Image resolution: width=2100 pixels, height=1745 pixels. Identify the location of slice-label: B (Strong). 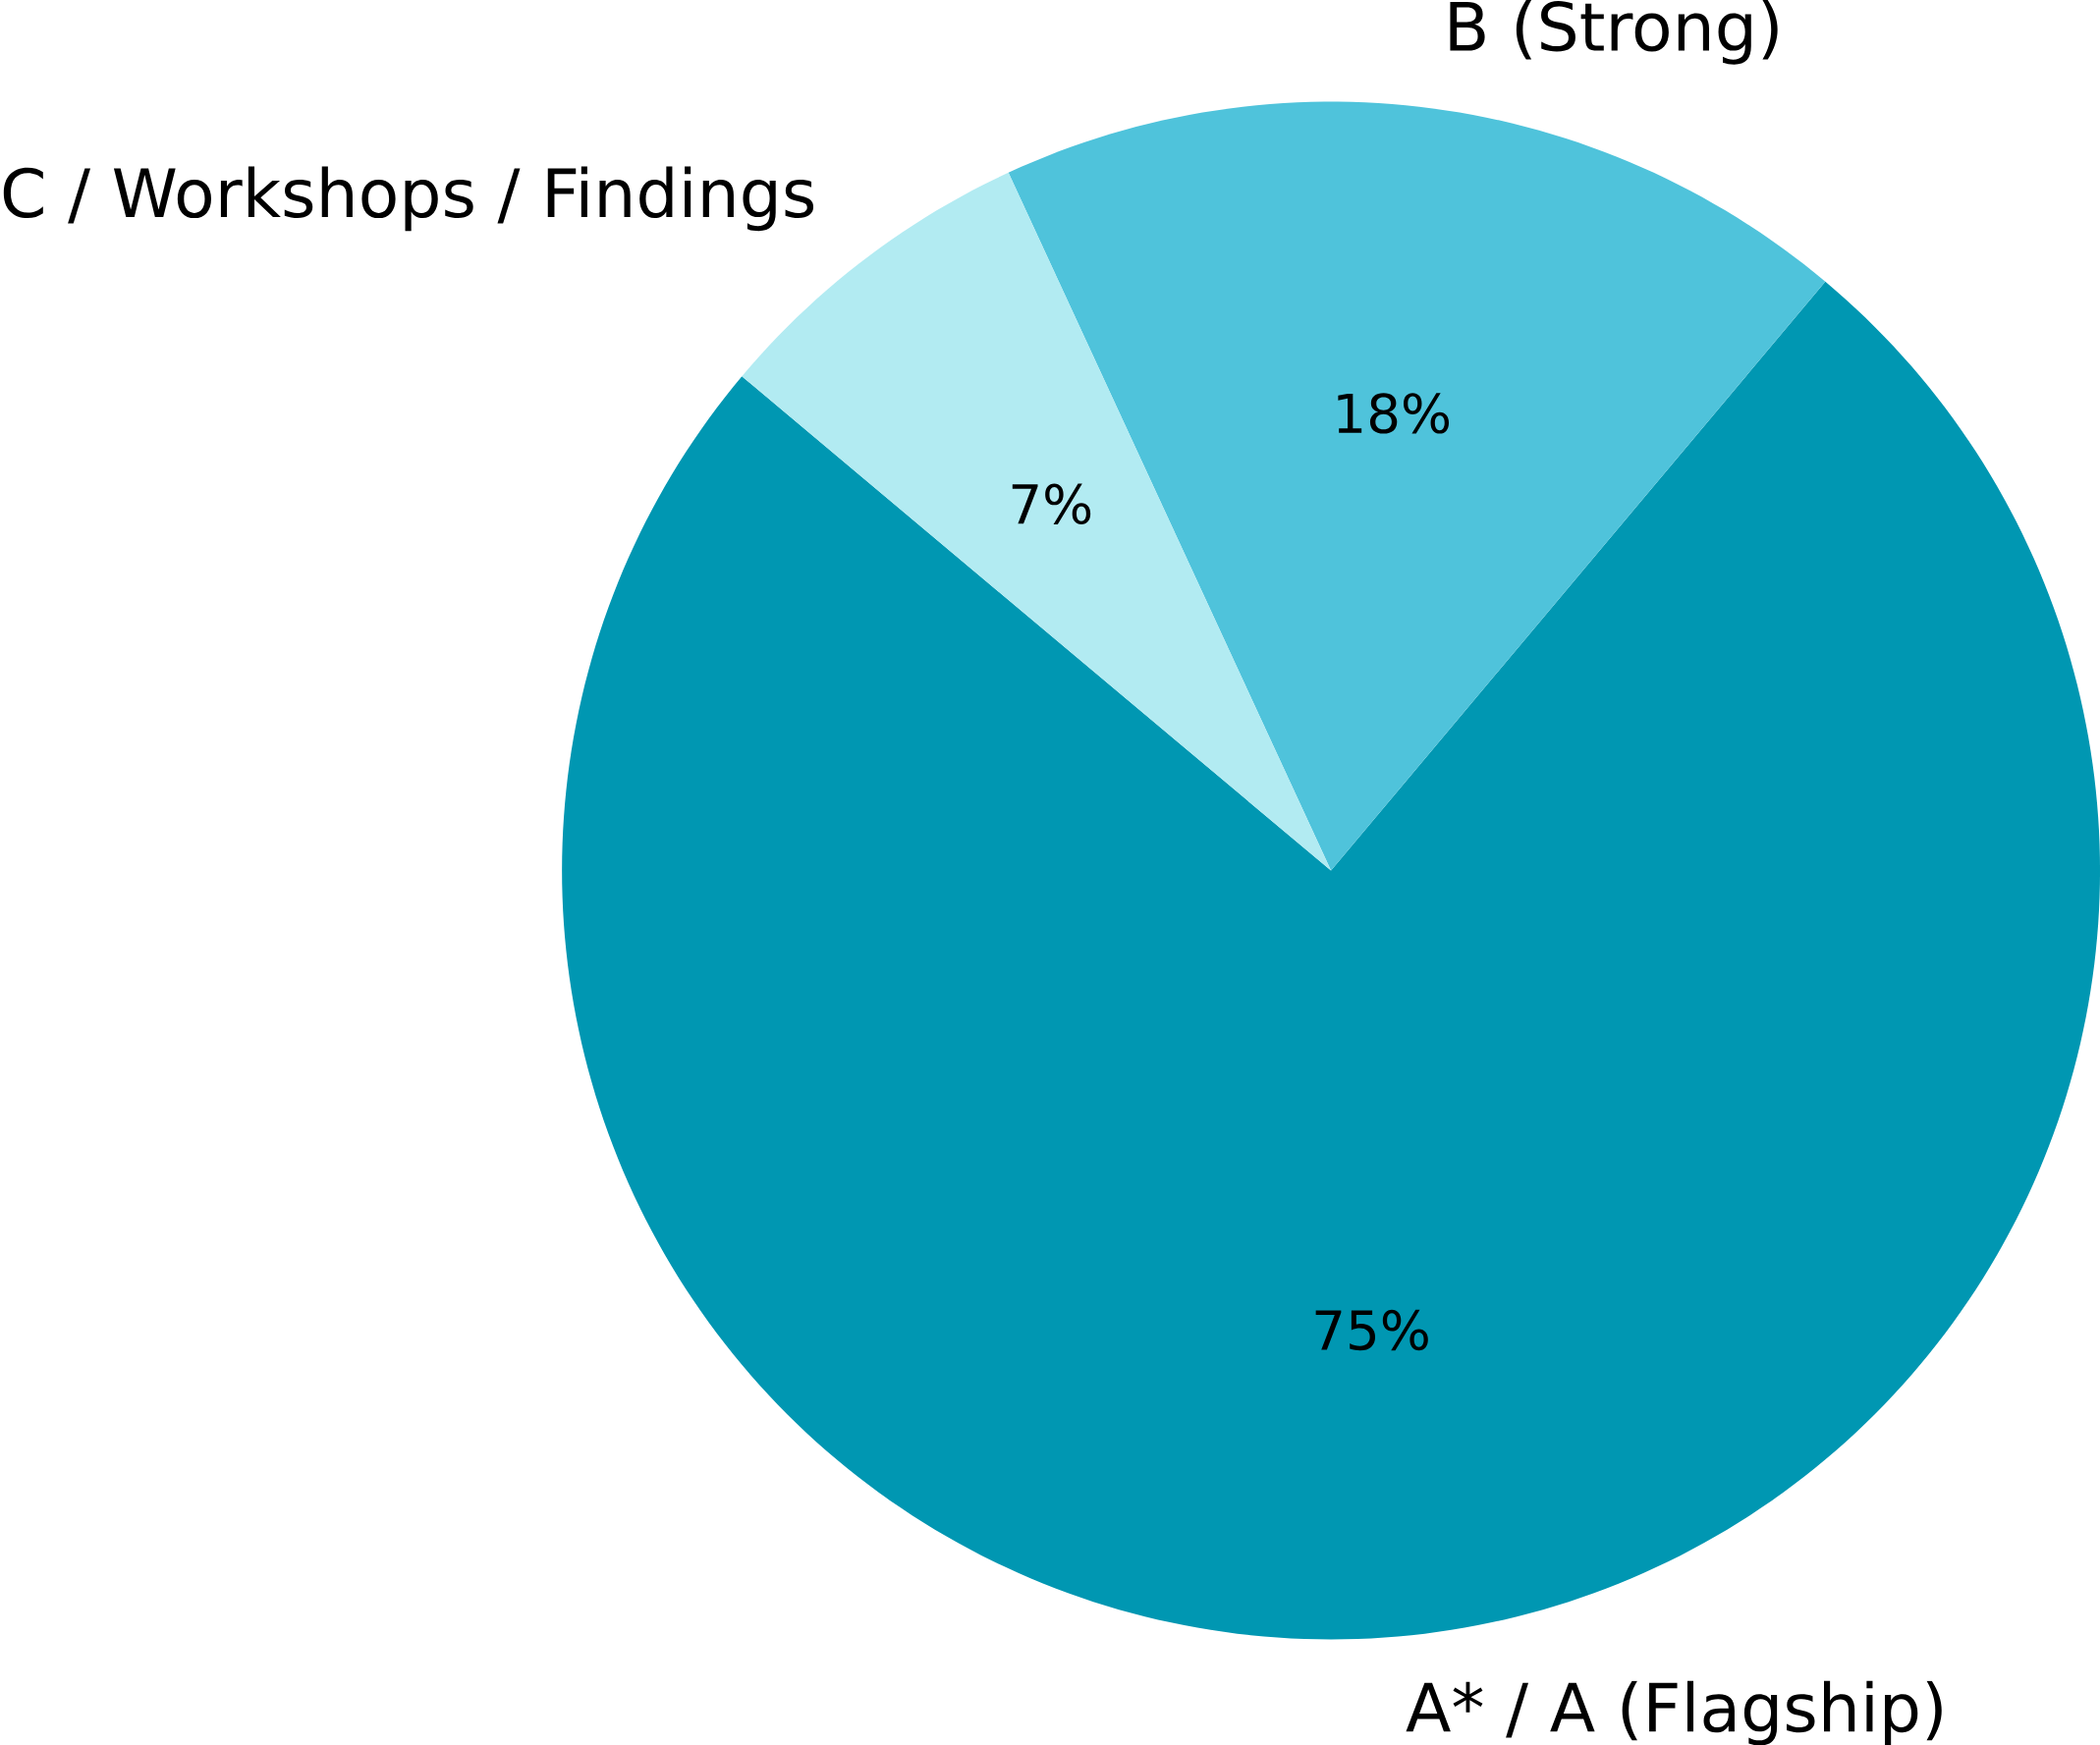
(1614, 32).